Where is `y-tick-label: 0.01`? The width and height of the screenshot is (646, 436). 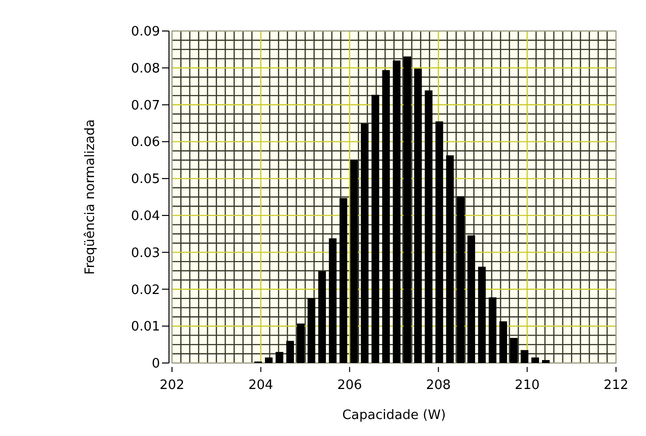 y-tick-label: 0.01 is located at coordinates (145, 327).